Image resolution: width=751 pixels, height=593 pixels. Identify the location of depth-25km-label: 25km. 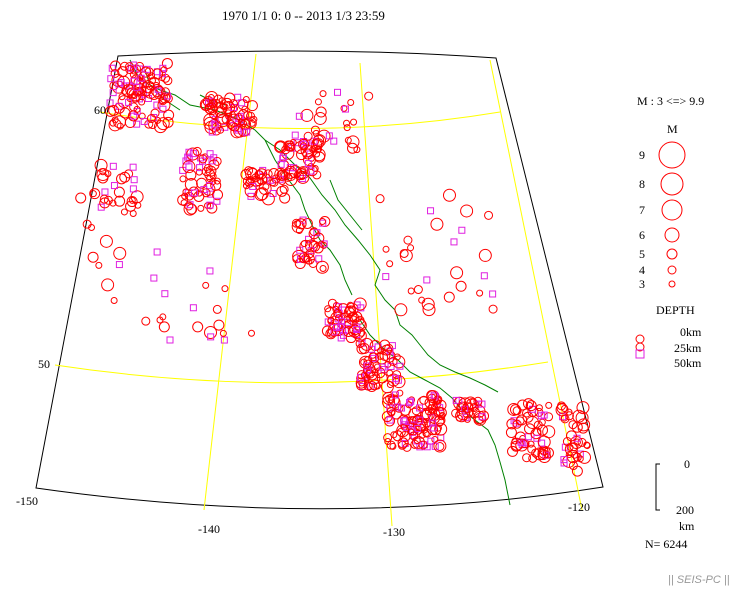
(688, 348).